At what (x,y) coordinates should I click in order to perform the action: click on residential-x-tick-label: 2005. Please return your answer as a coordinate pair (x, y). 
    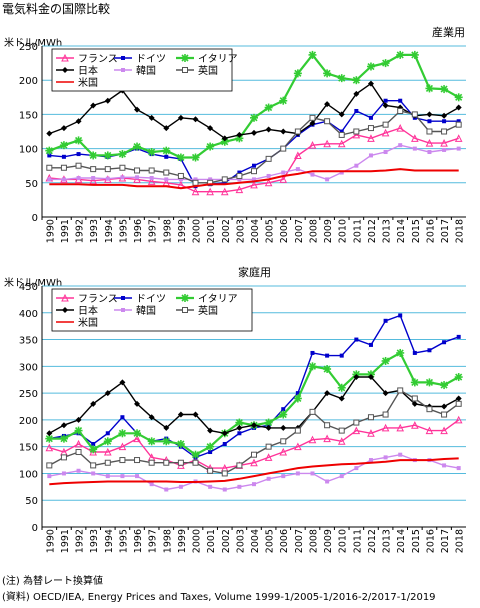
    Looking at the image, I should click on (270, 541).